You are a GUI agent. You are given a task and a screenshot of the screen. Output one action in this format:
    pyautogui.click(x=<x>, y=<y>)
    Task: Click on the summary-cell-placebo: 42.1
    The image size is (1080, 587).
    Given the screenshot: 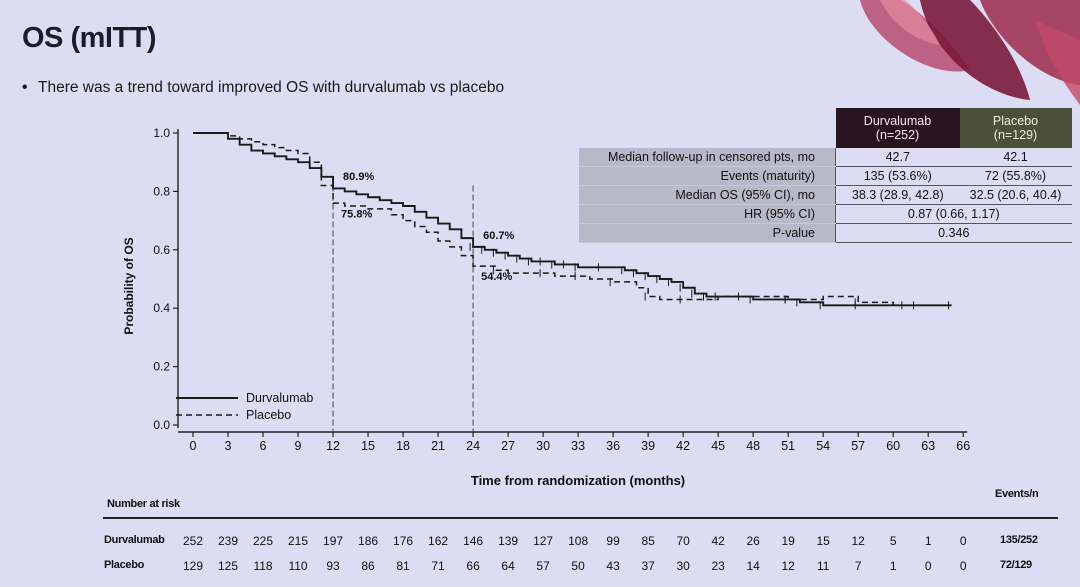 What is the action you would take?
    pyautogui.click(x=1015, y=157)
    